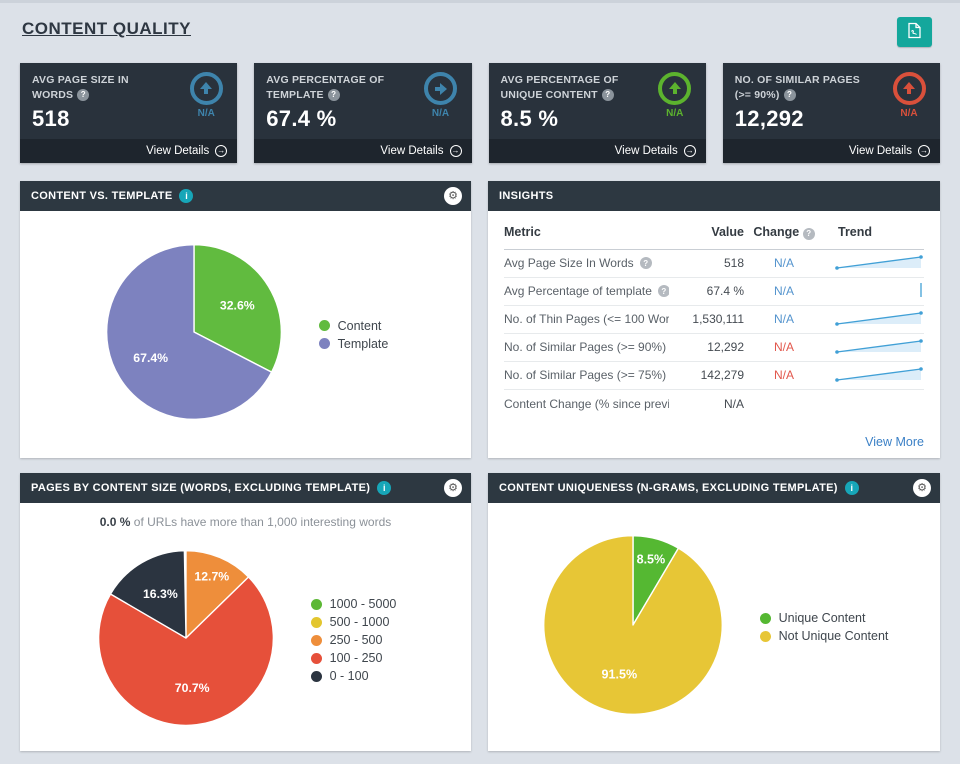 This screenshot has height=764, width=960. What do you see at coordinates (359, 622) in the screenshot?
I see `legend-label: 500 - 1000` at bounding box center [359, 622].